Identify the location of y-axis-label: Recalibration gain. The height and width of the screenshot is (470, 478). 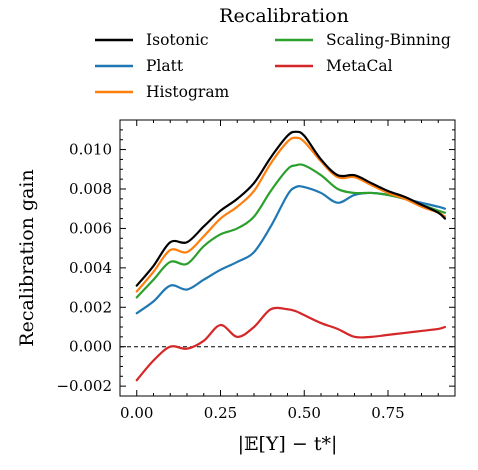
(27, 257).